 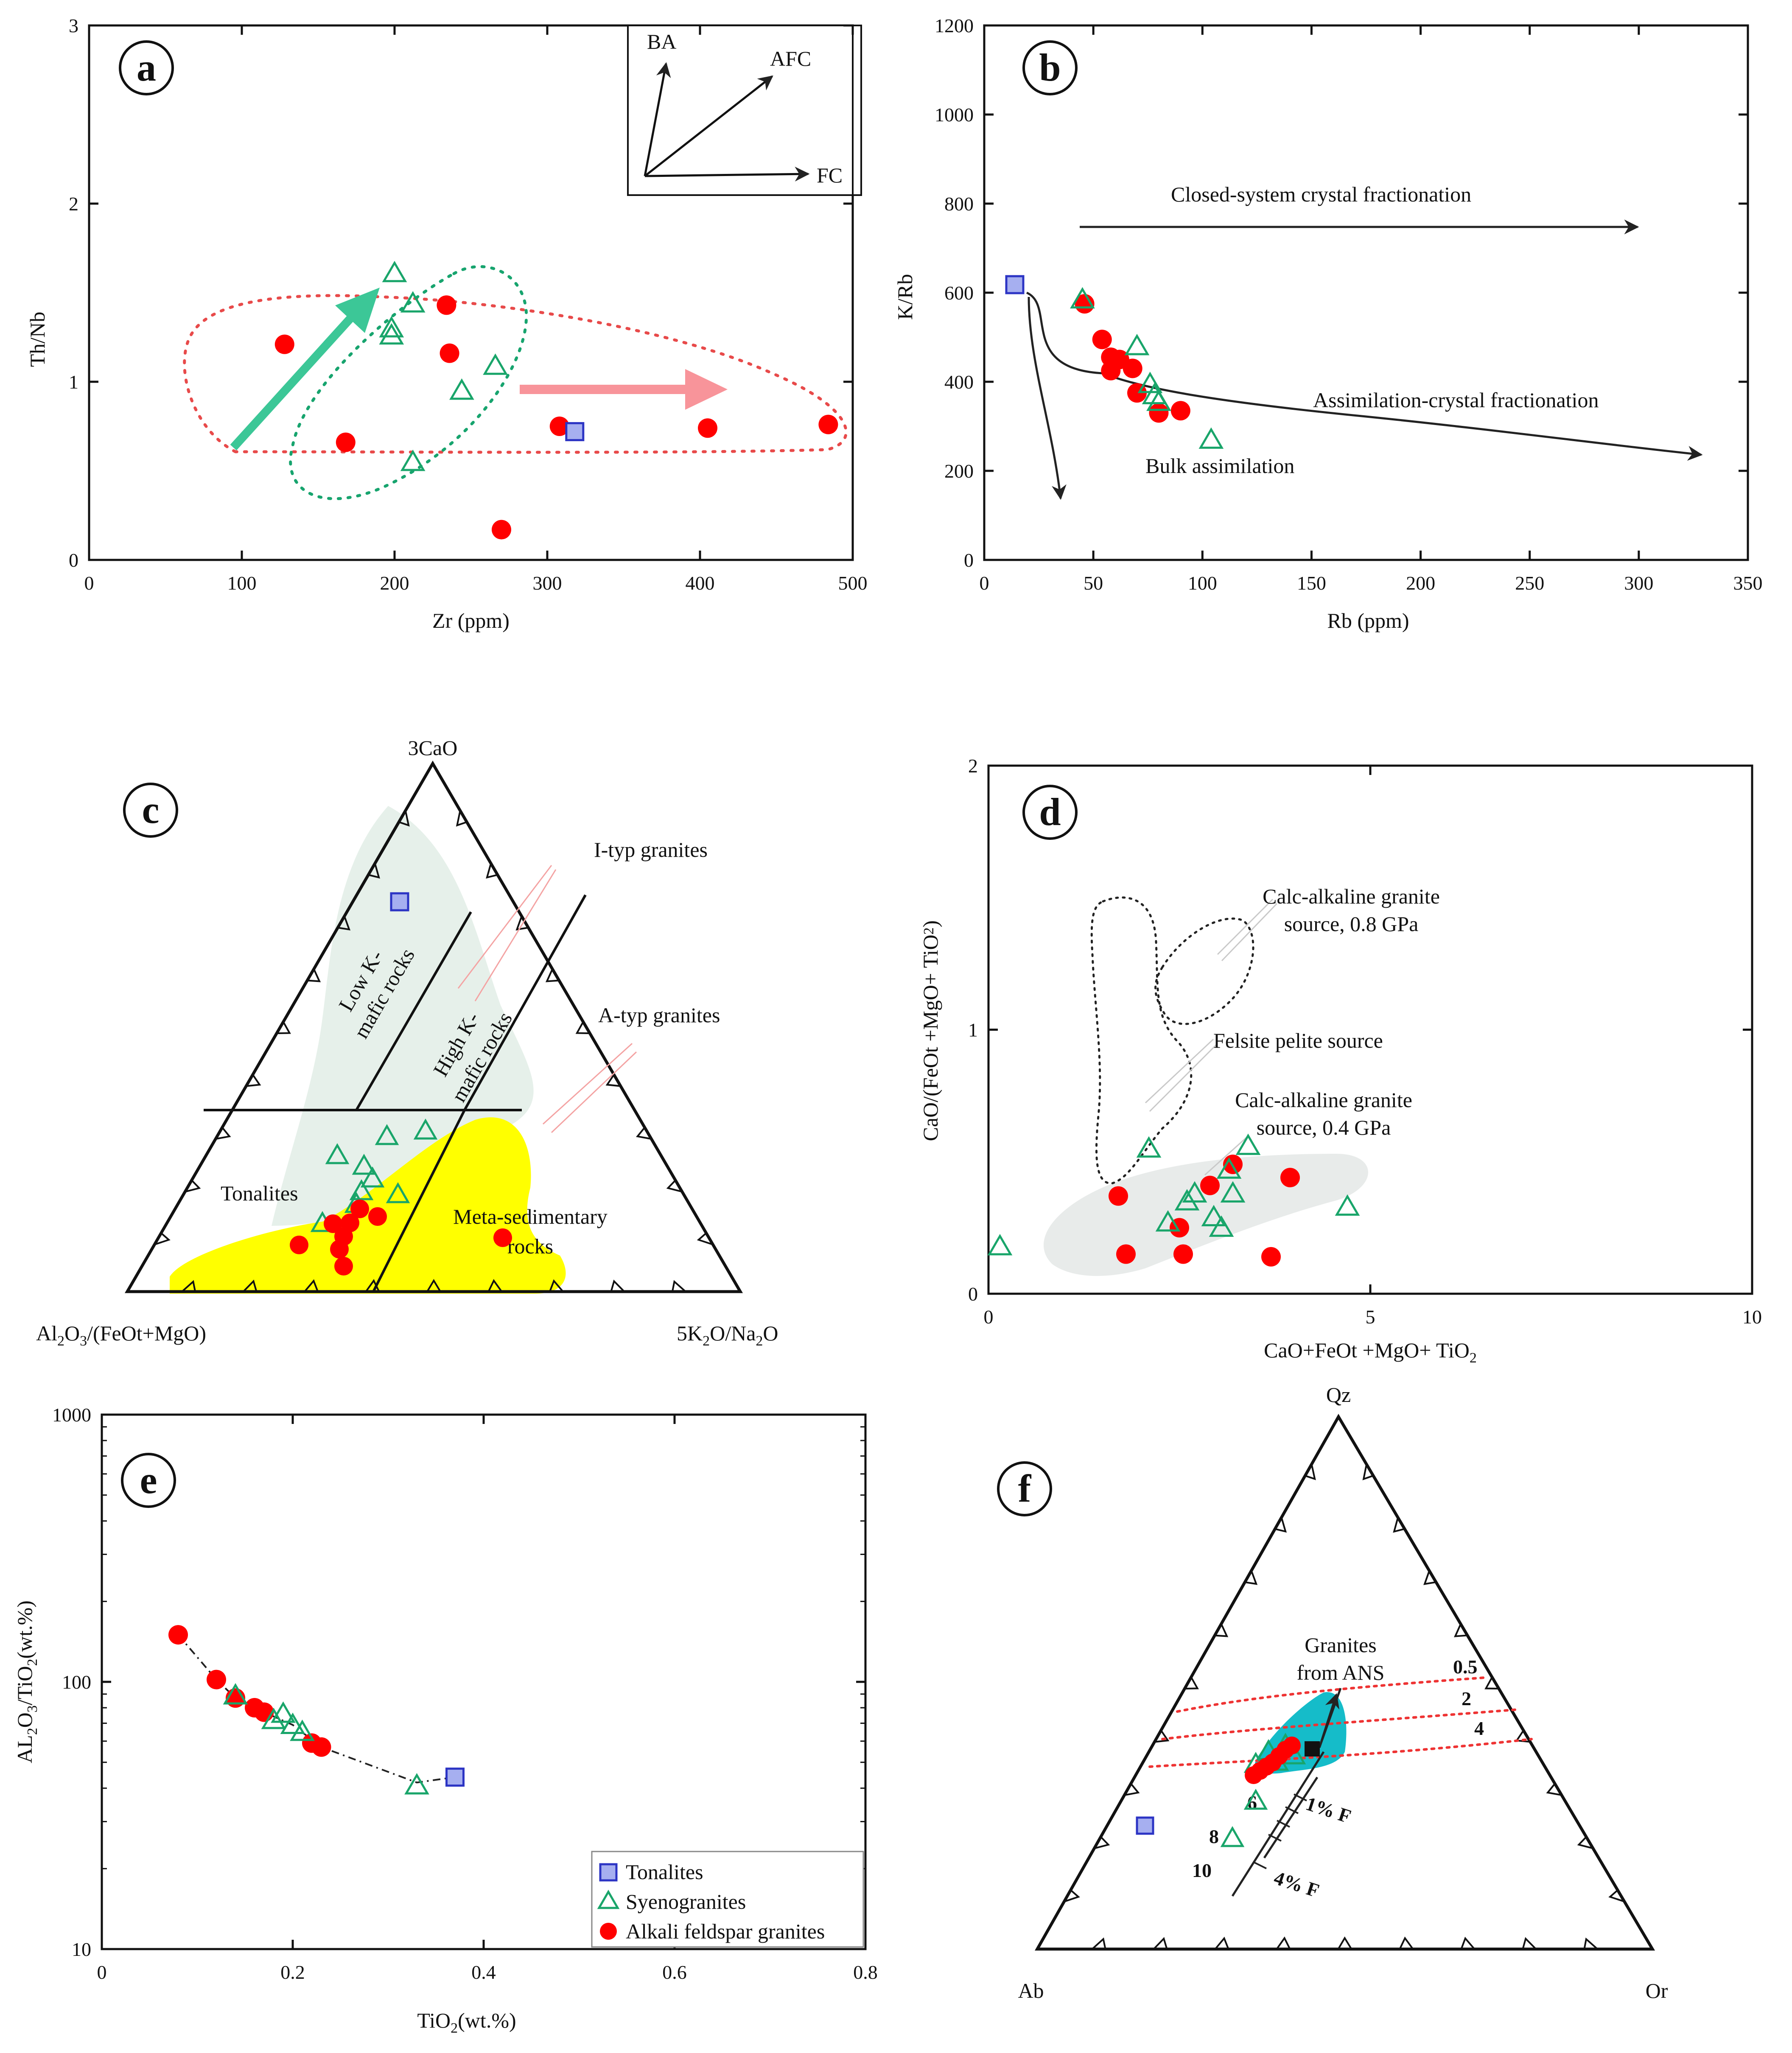 What do you see at coordinates (295, 379) in the screenshot?
I see `green-trend-arrow` at bounding box center [295, 379].